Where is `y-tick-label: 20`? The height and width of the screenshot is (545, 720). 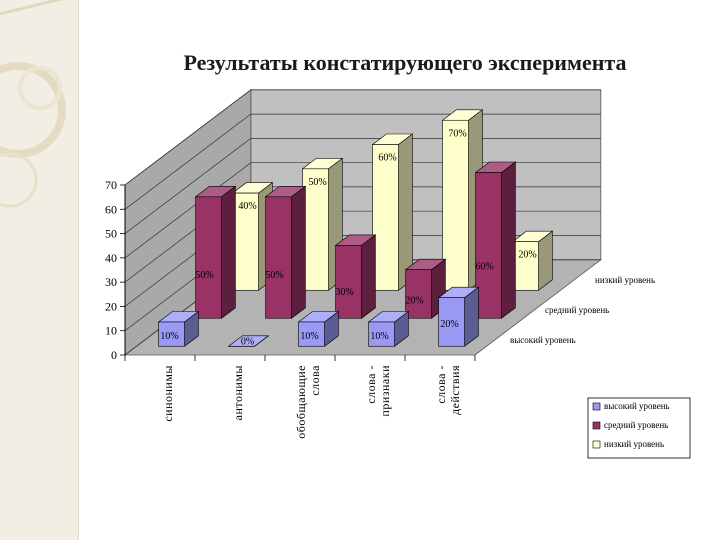 y-tick-label: 20 is located at coordinates (111, 306).